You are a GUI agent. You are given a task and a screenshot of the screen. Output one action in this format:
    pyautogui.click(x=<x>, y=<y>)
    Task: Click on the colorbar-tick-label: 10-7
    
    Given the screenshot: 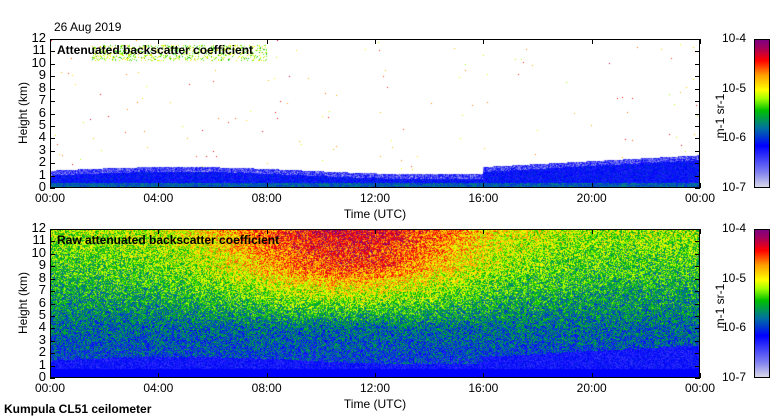 What is the action you would take?
    pyautogui.click(x=734, y=187)
    